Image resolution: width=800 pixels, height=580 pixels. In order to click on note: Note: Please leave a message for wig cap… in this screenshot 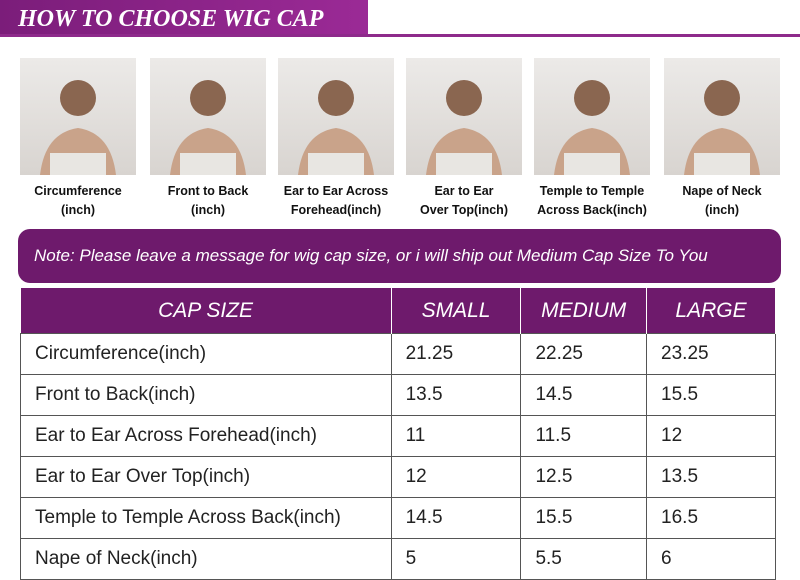, I will do `click(399, 256)`.